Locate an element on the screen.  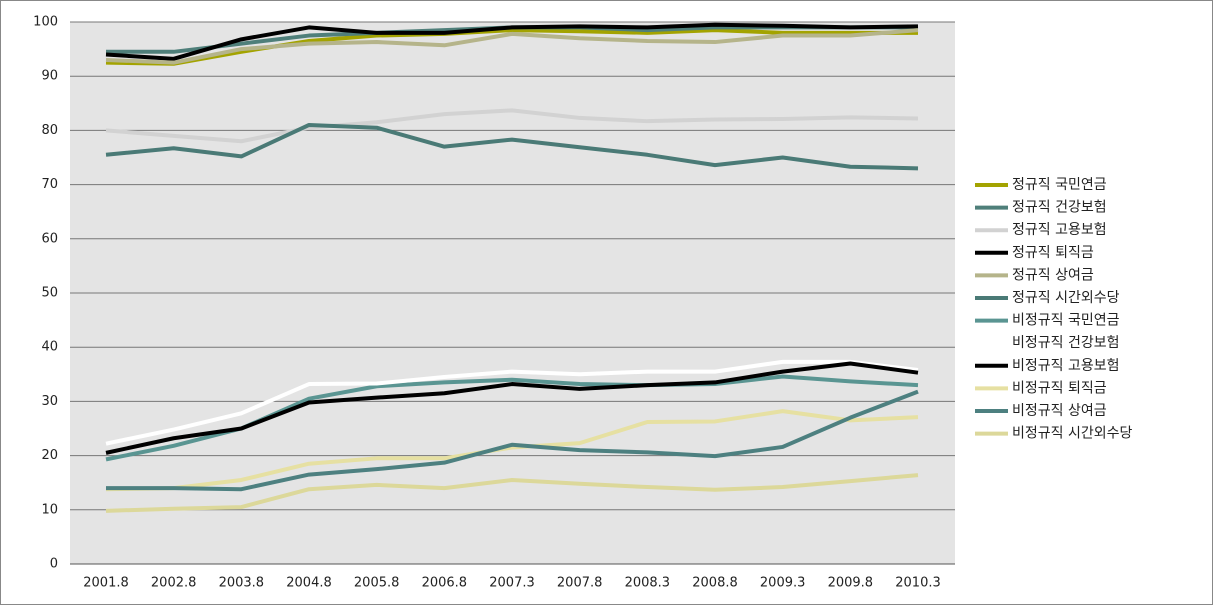
y-tick-label: 100 is located at coordinates (45, 22).